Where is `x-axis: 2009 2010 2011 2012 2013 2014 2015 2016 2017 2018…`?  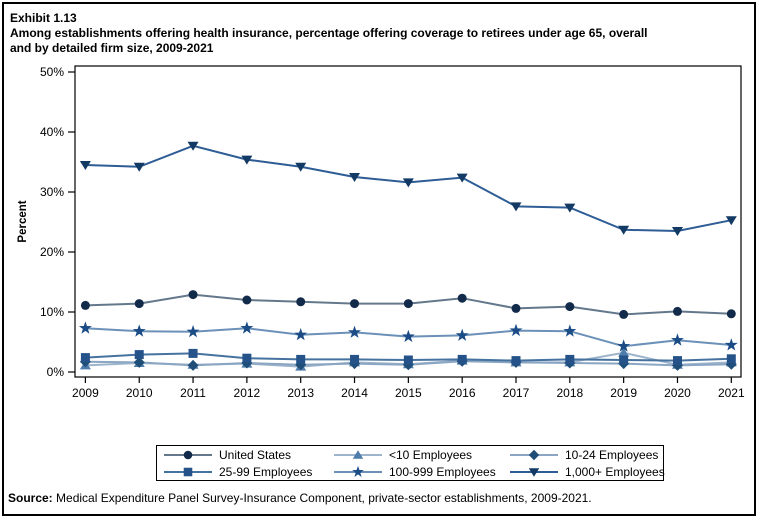 x-axis: 2009 2010 2011 2012 2013 2014 2015 2016 2017 2018… is located at coordinates (408, 388).